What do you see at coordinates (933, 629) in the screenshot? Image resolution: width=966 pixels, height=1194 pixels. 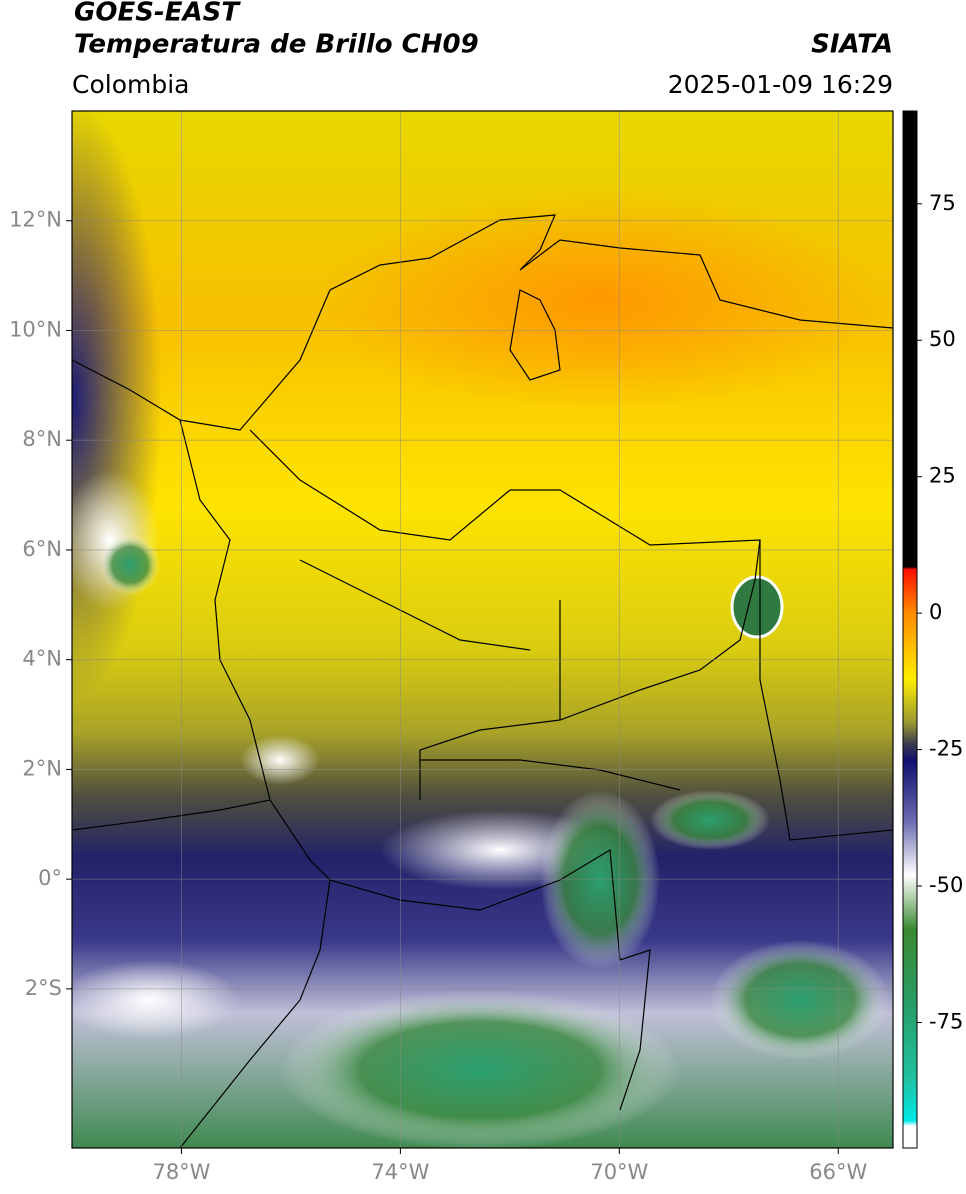 I see `colorbar: 75 50 25 0 -25 -50 -75` at bounding box center [933, 629].